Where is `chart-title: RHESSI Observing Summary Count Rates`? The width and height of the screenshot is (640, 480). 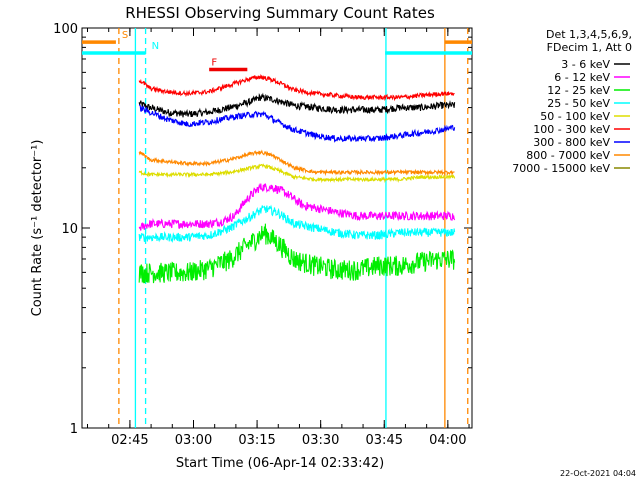
chart-title: RHESSI Observing Summary Count Rates is located at coordinates (280, 13).